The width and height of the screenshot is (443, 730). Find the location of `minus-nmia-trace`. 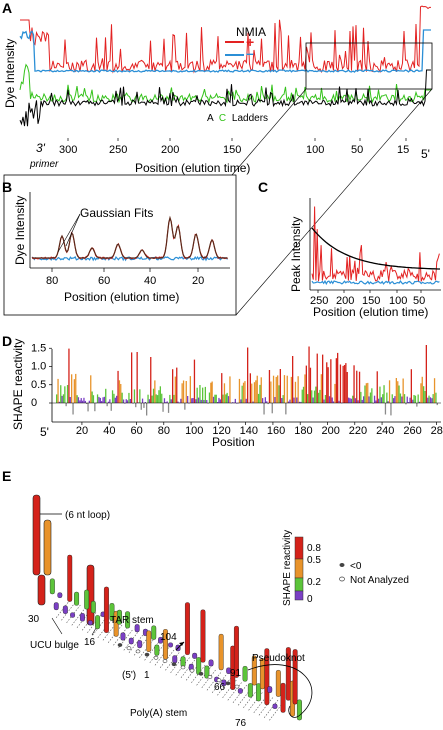

minus-nmia-trace is located at coordinates (225, 51).